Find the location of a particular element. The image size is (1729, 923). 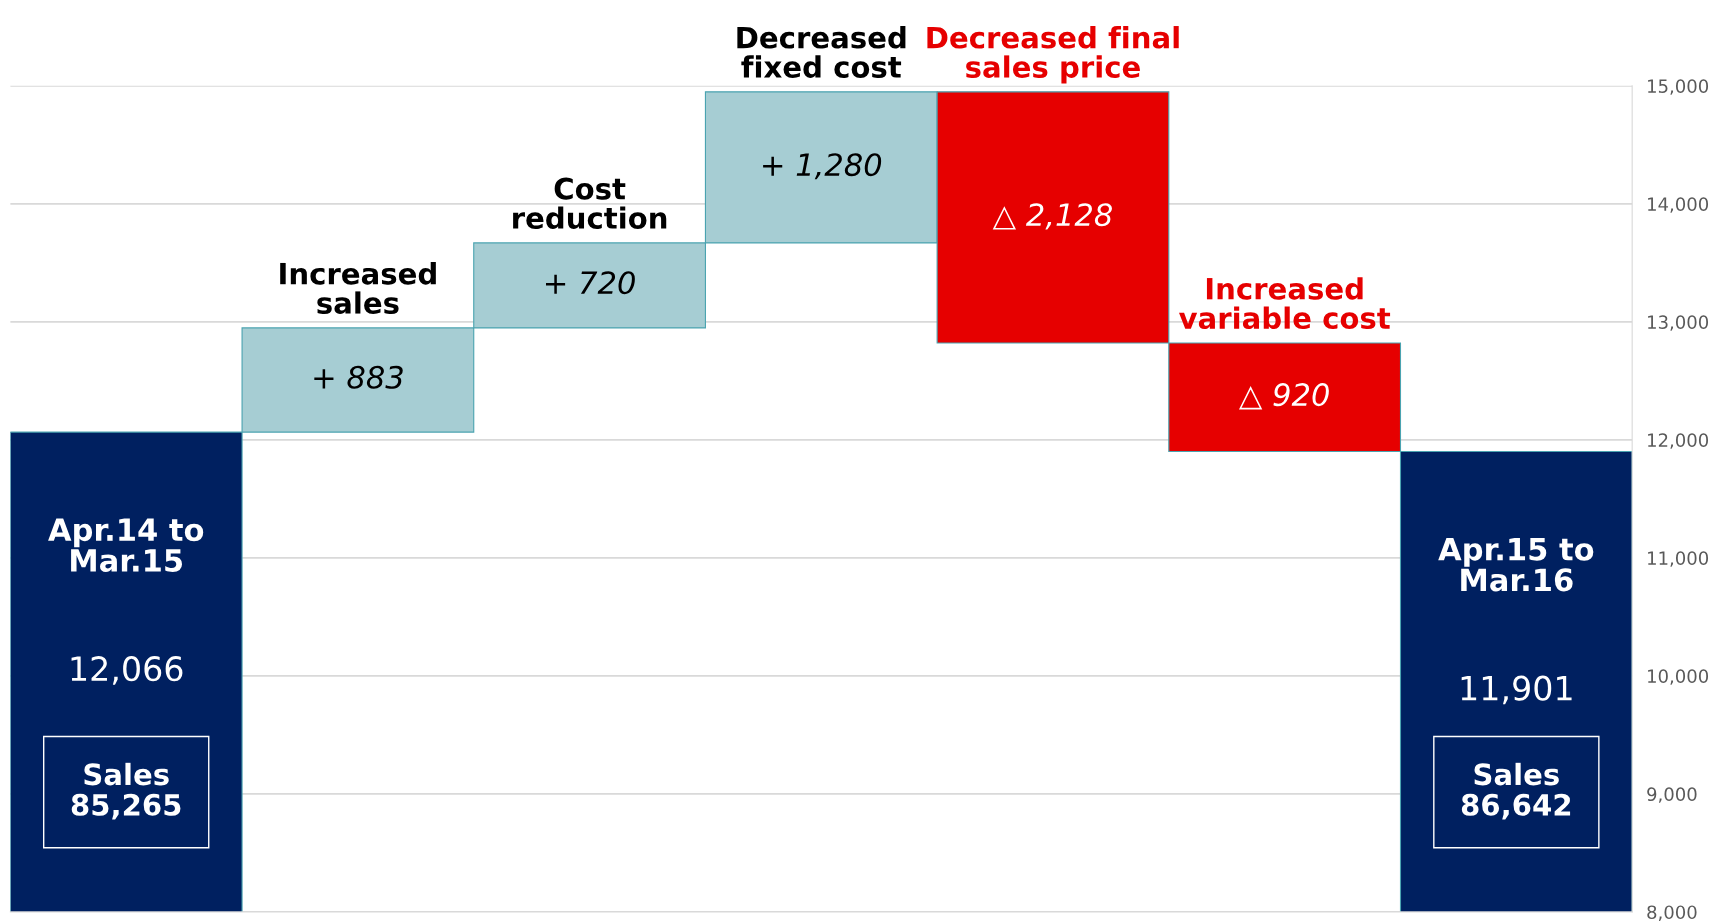

y-tick-label: 13,000 is located at coordinates (1678, 323).